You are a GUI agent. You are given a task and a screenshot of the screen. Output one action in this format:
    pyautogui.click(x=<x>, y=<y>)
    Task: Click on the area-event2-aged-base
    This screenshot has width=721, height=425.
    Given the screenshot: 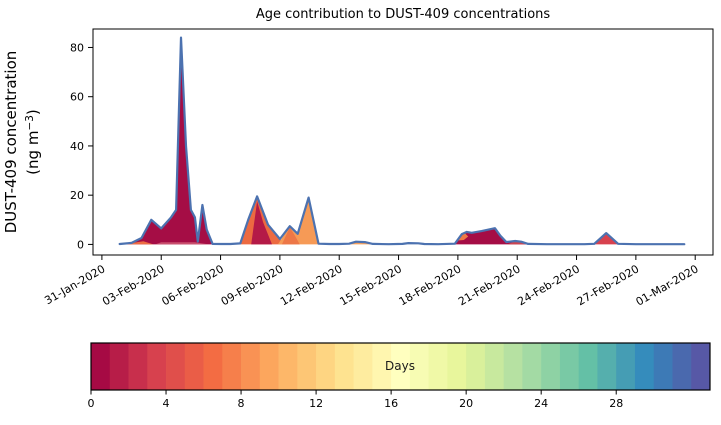 What is the action you would take?
    pyautogui.click(x=263, y=220)
    